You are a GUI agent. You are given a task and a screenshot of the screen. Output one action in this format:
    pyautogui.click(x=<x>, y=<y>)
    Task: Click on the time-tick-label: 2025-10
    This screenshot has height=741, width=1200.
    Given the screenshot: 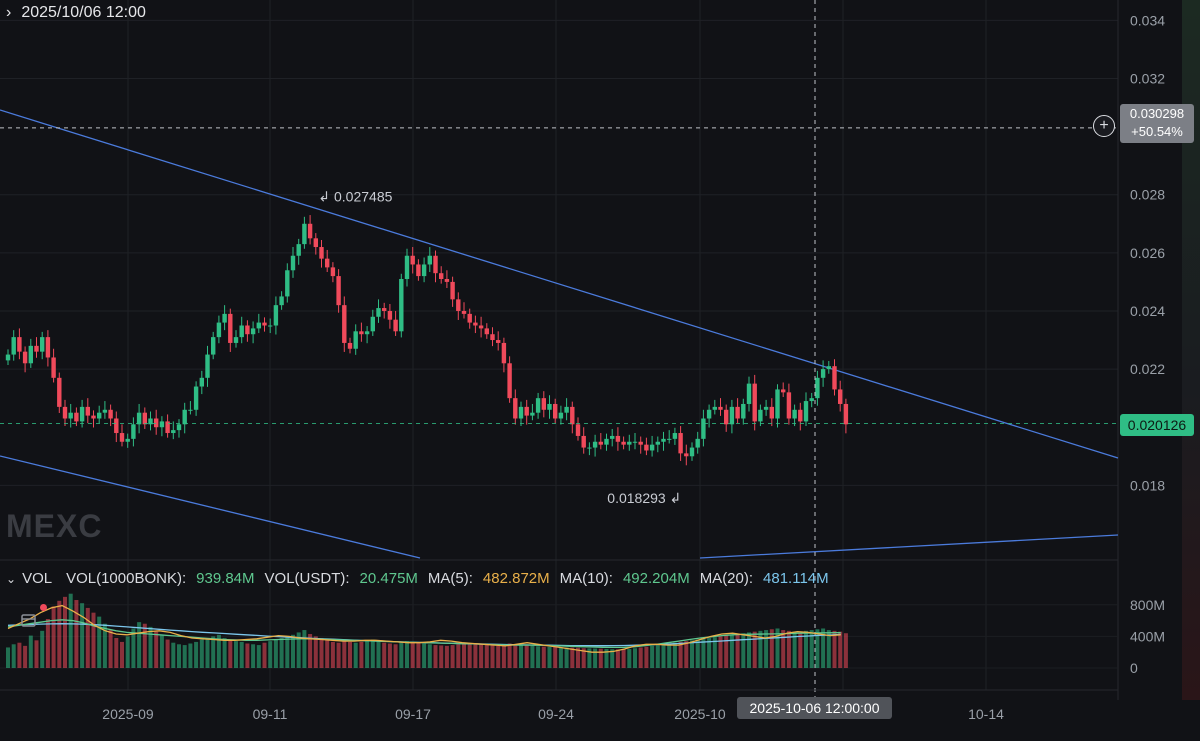 What is the action you would take?
    pyautogui.click(x=700, y=714)
    